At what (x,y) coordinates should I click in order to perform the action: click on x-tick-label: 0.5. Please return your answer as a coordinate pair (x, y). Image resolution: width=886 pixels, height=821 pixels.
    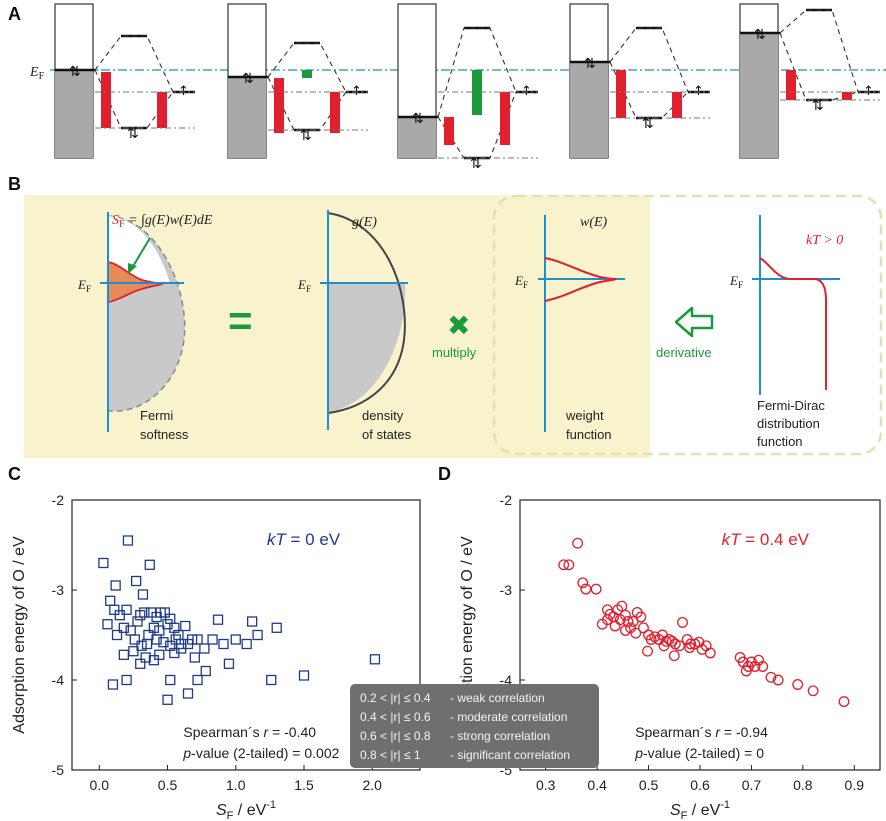
    Looking at the image, I should click on (649, 785).